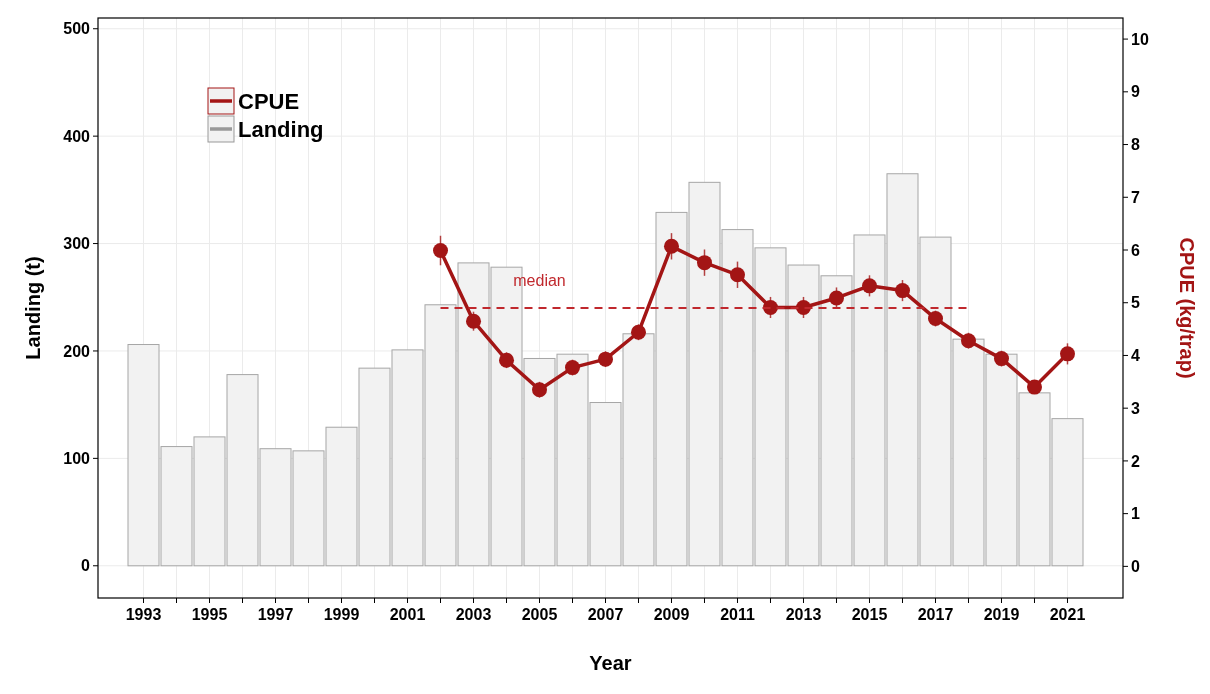 The width and height of the screenshot is (1210, 694). I want to click on y-tick-label: 0, so click(86, 566).